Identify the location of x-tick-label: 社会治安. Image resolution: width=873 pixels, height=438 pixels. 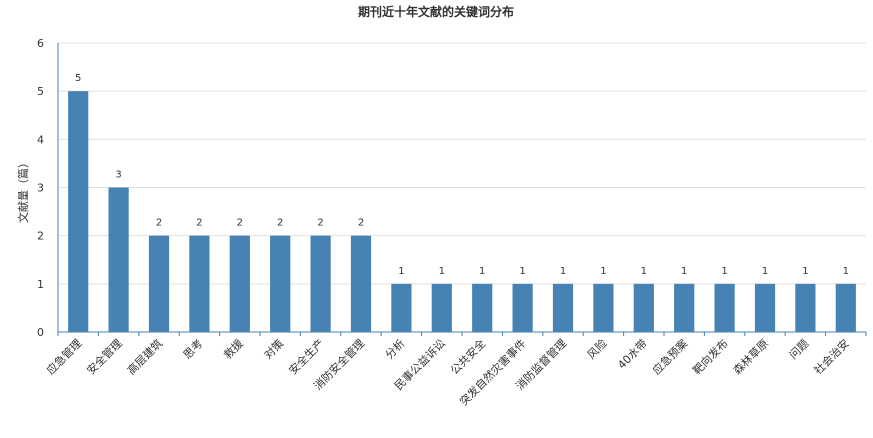
(831, 356).